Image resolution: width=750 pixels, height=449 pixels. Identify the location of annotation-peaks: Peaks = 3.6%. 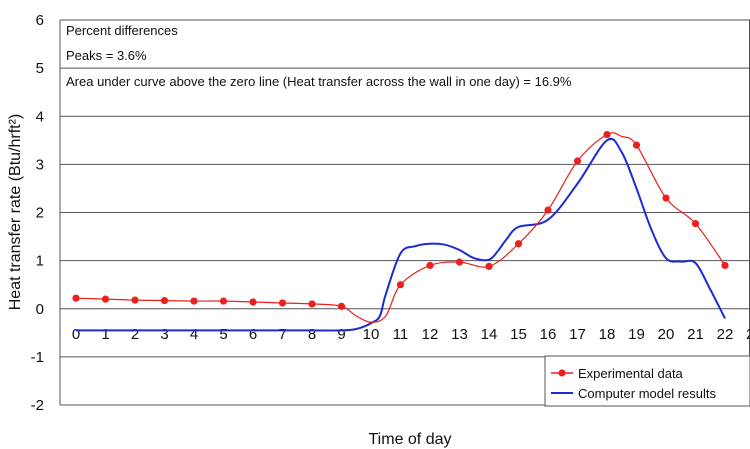
(106, 55).